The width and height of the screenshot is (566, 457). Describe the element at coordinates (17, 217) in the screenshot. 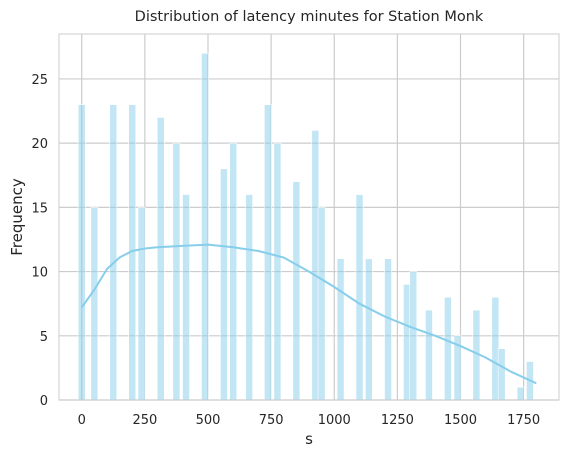

I see `y-axis-label: Frequency` at that location.